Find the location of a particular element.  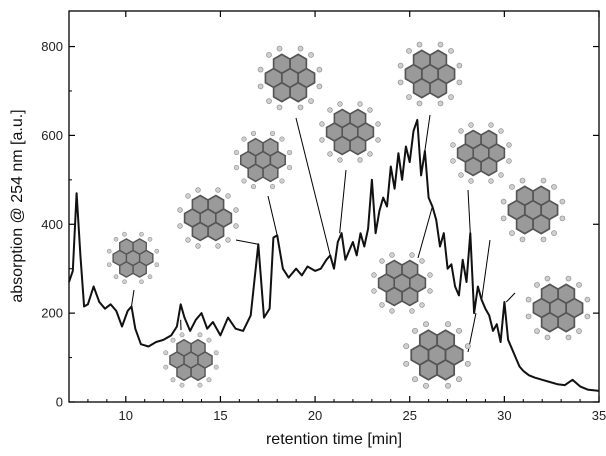

x-tick-label-15: 15 is located at coordinates (220, 415).